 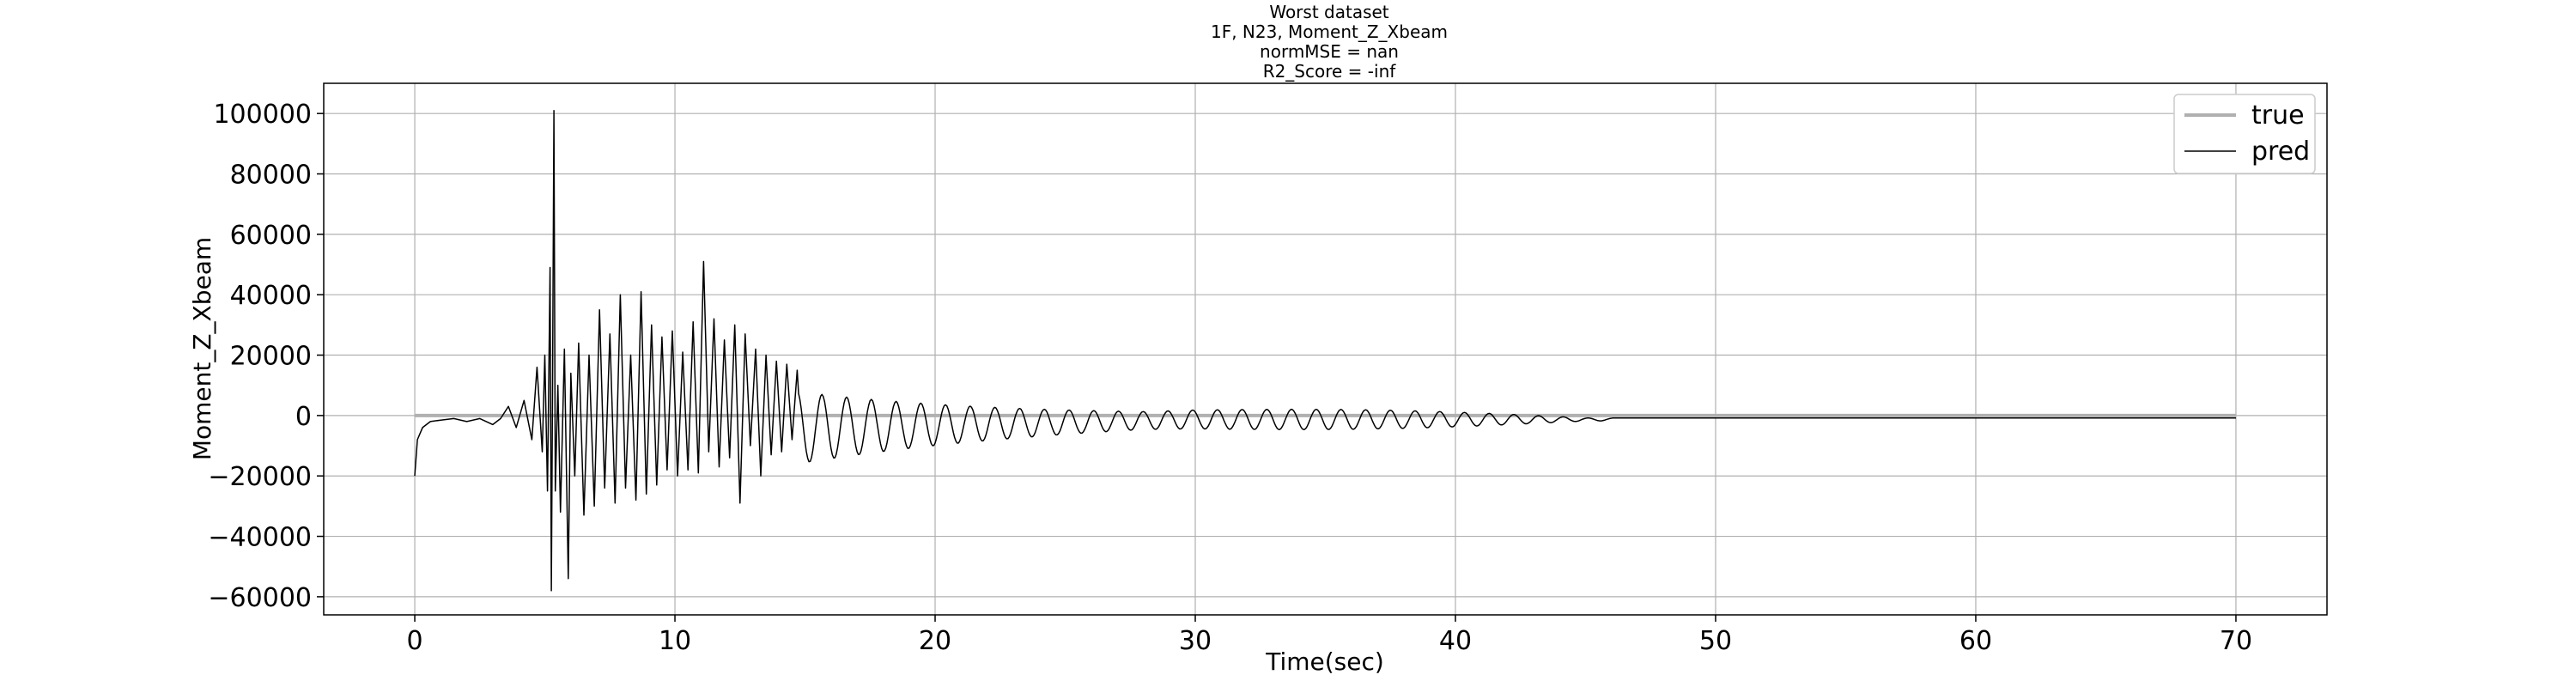 I want to click on y-axis-label: Moment_Z_Xbeam, so click(x=202, y=348).